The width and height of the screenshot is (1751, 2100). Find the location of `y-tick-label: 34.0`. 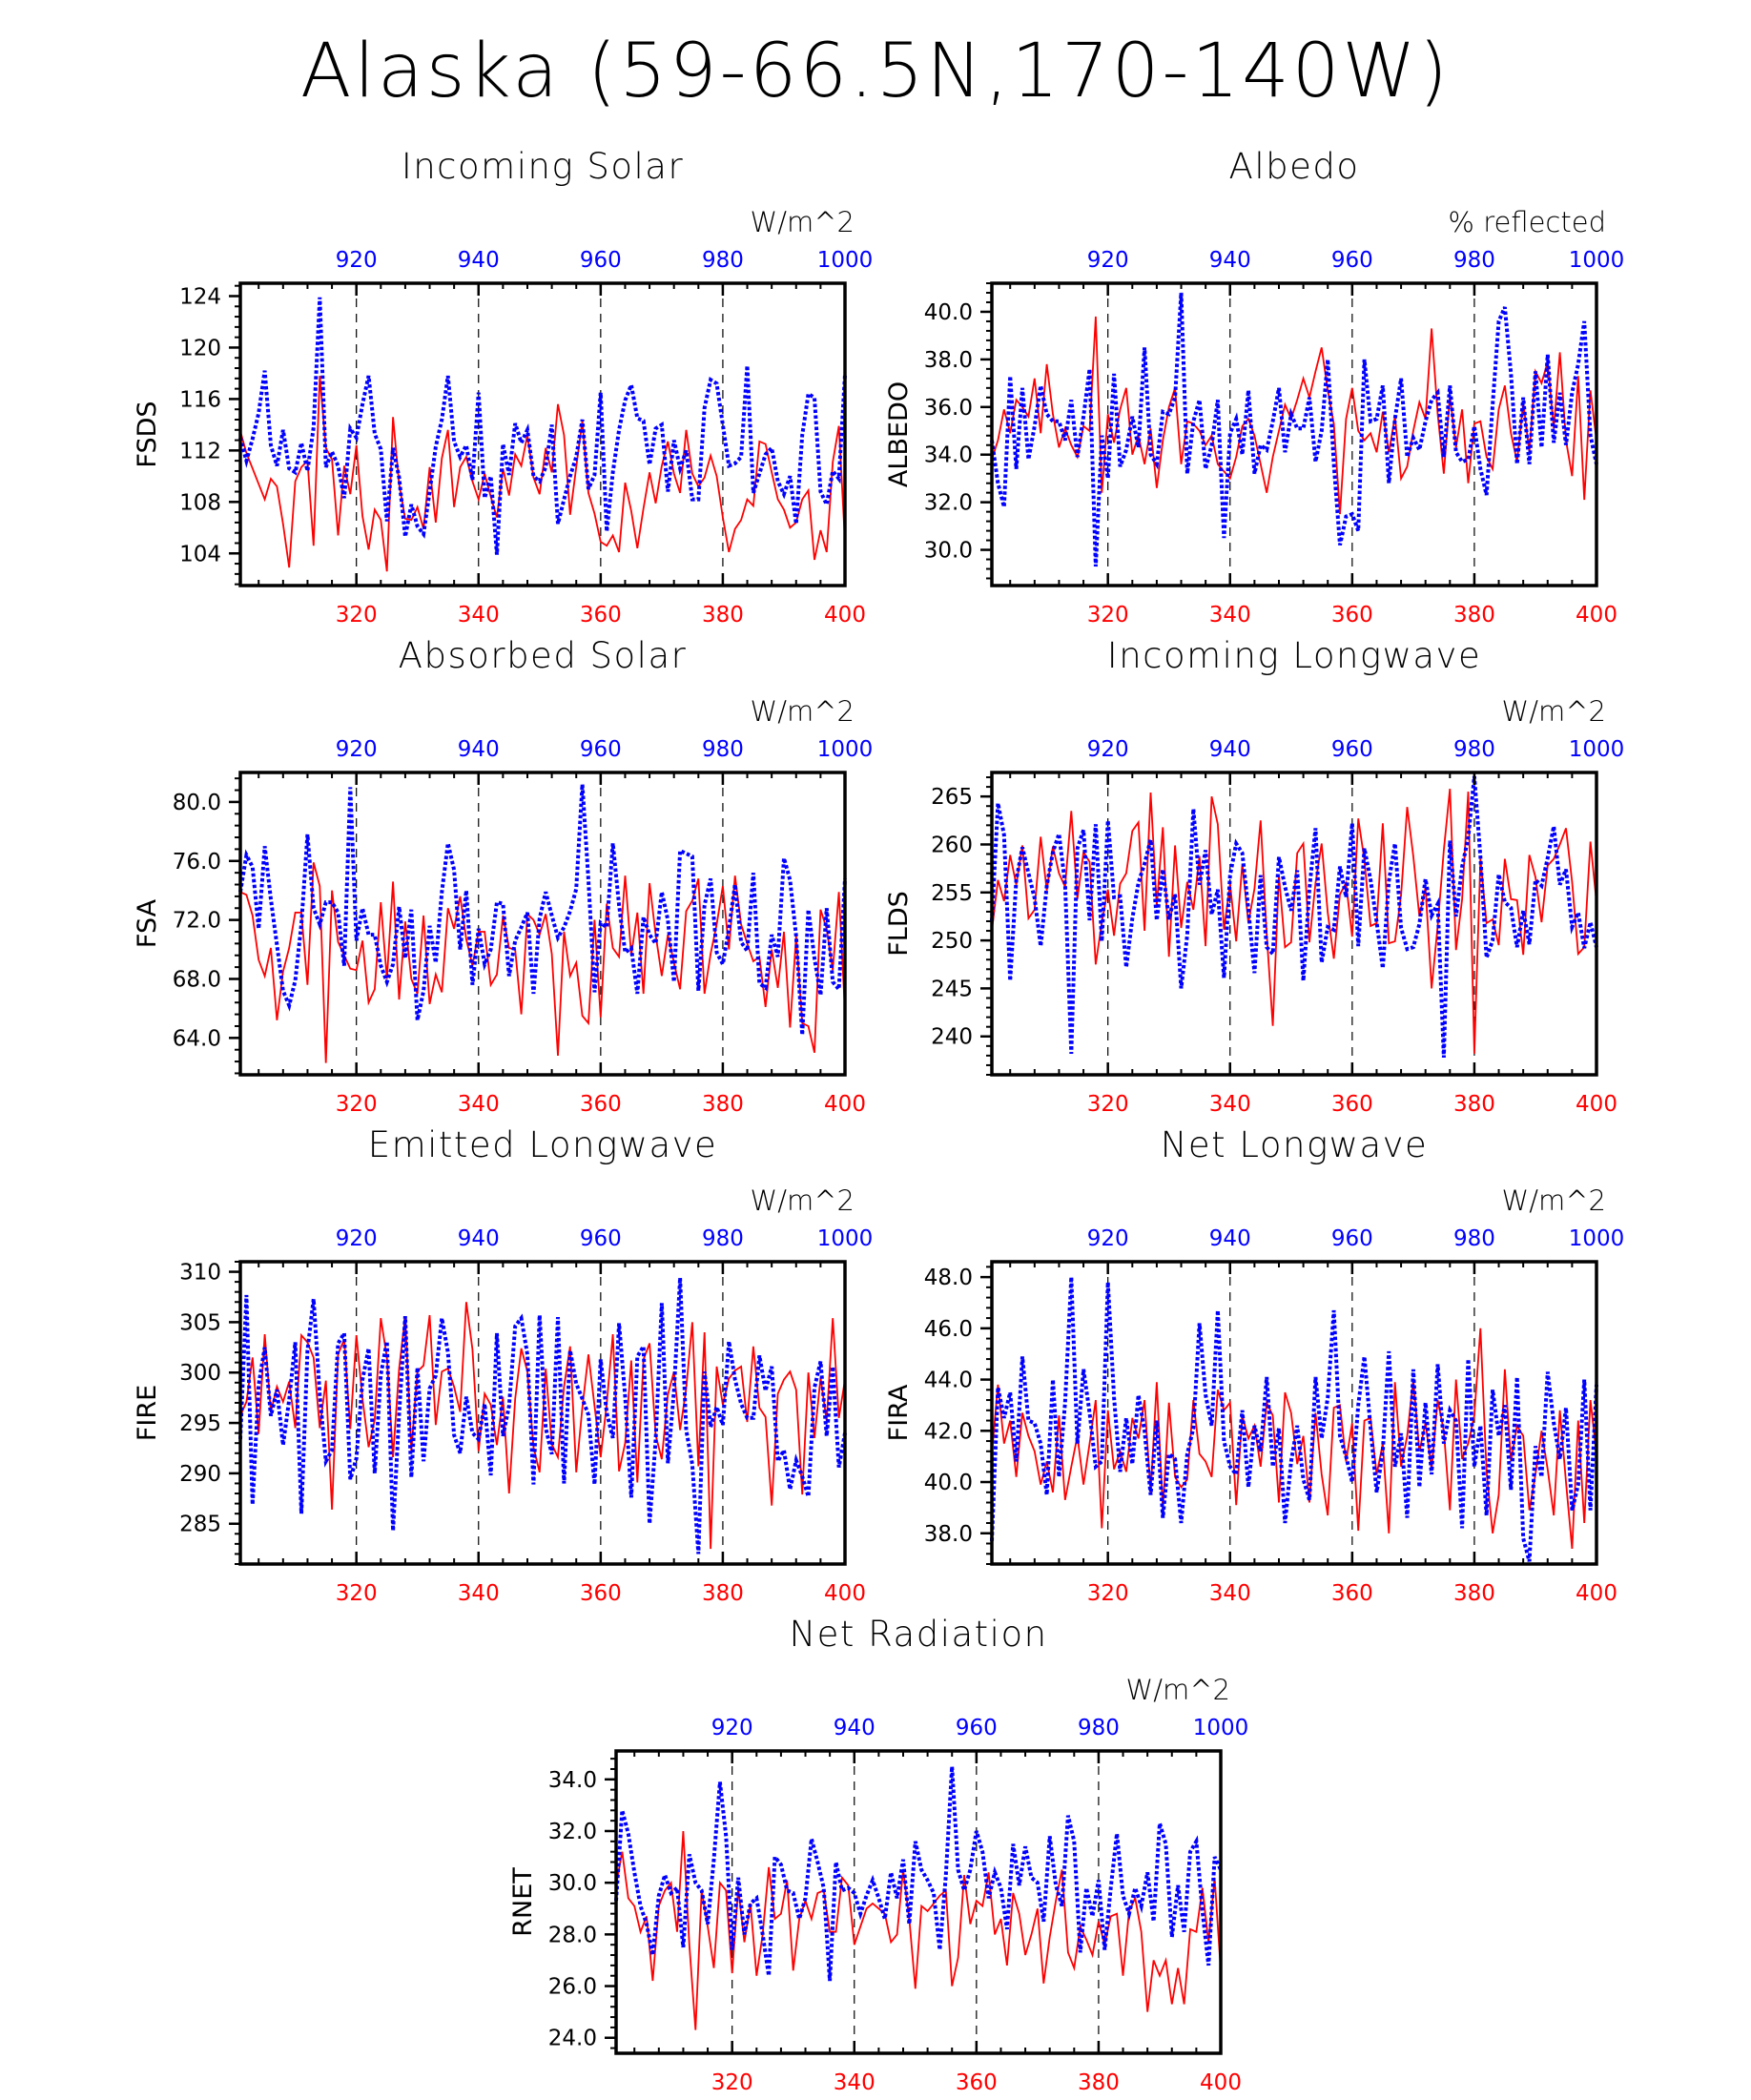

y-tick-label: 34.0 is located at coordinates (572, 1780).